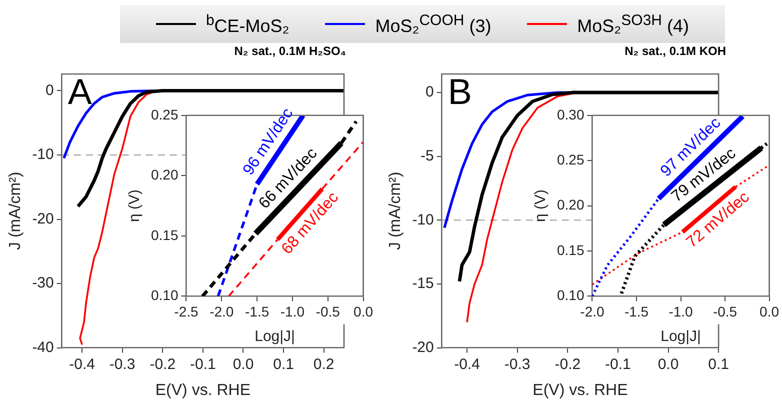 This screenshot has width=782, height=407. What do you see at coordinates (248, 24) in the screenshot?
I see `legend-label: $^{b}$CE-MoS₂` at bounding box center [248, 24].